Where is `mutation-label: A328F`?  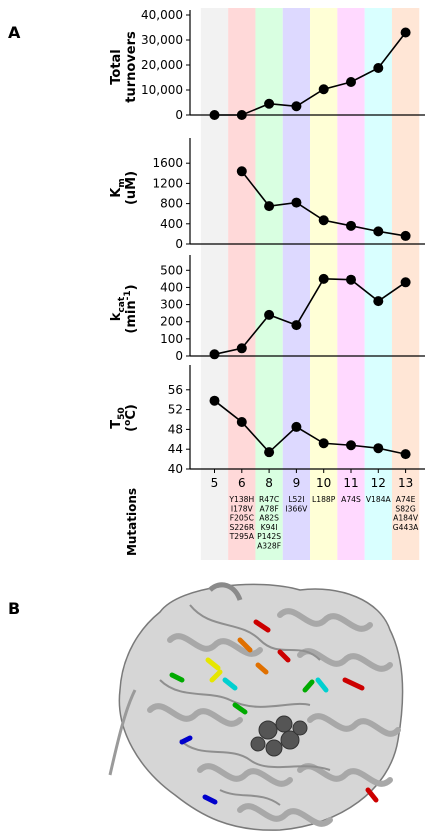
mutation-label: A328F is located at coordinates (269, 546).